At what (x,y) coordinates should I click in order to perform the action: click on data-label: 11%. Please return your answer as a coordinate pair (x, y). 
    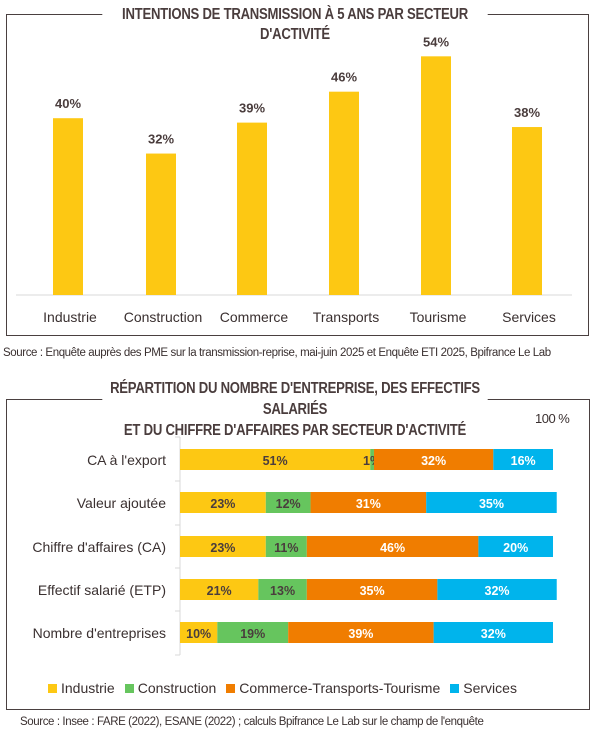
    Looking at the image, I should click on (286, 548).